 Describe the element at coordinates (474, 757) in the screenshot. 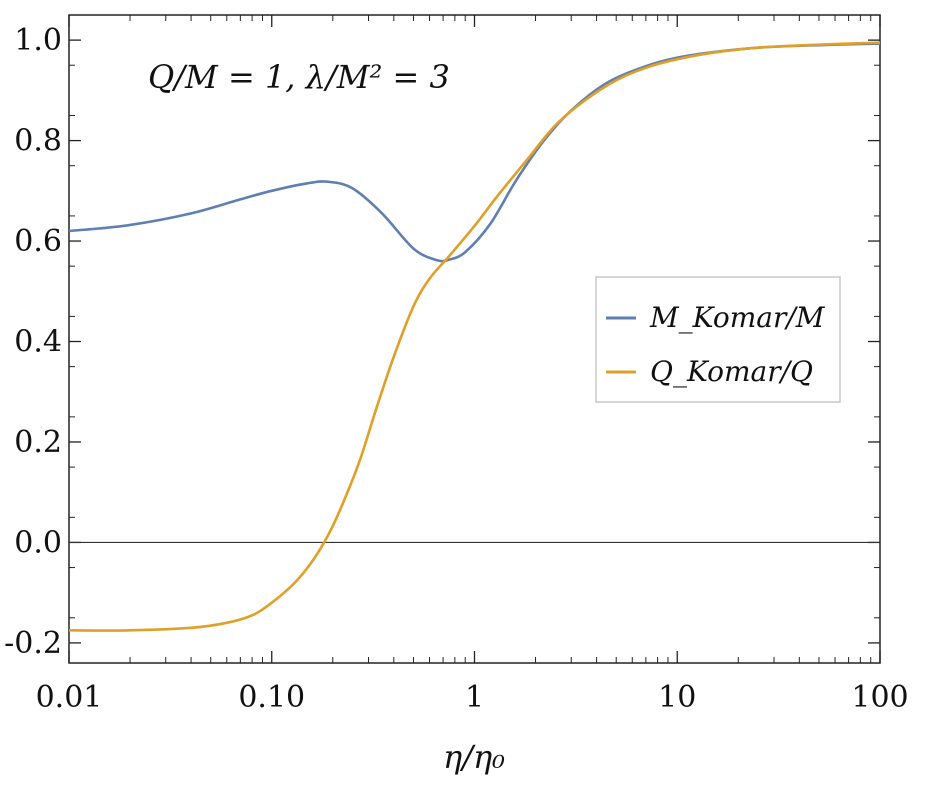

I see `x-axis-title: η/η₀` at that location.